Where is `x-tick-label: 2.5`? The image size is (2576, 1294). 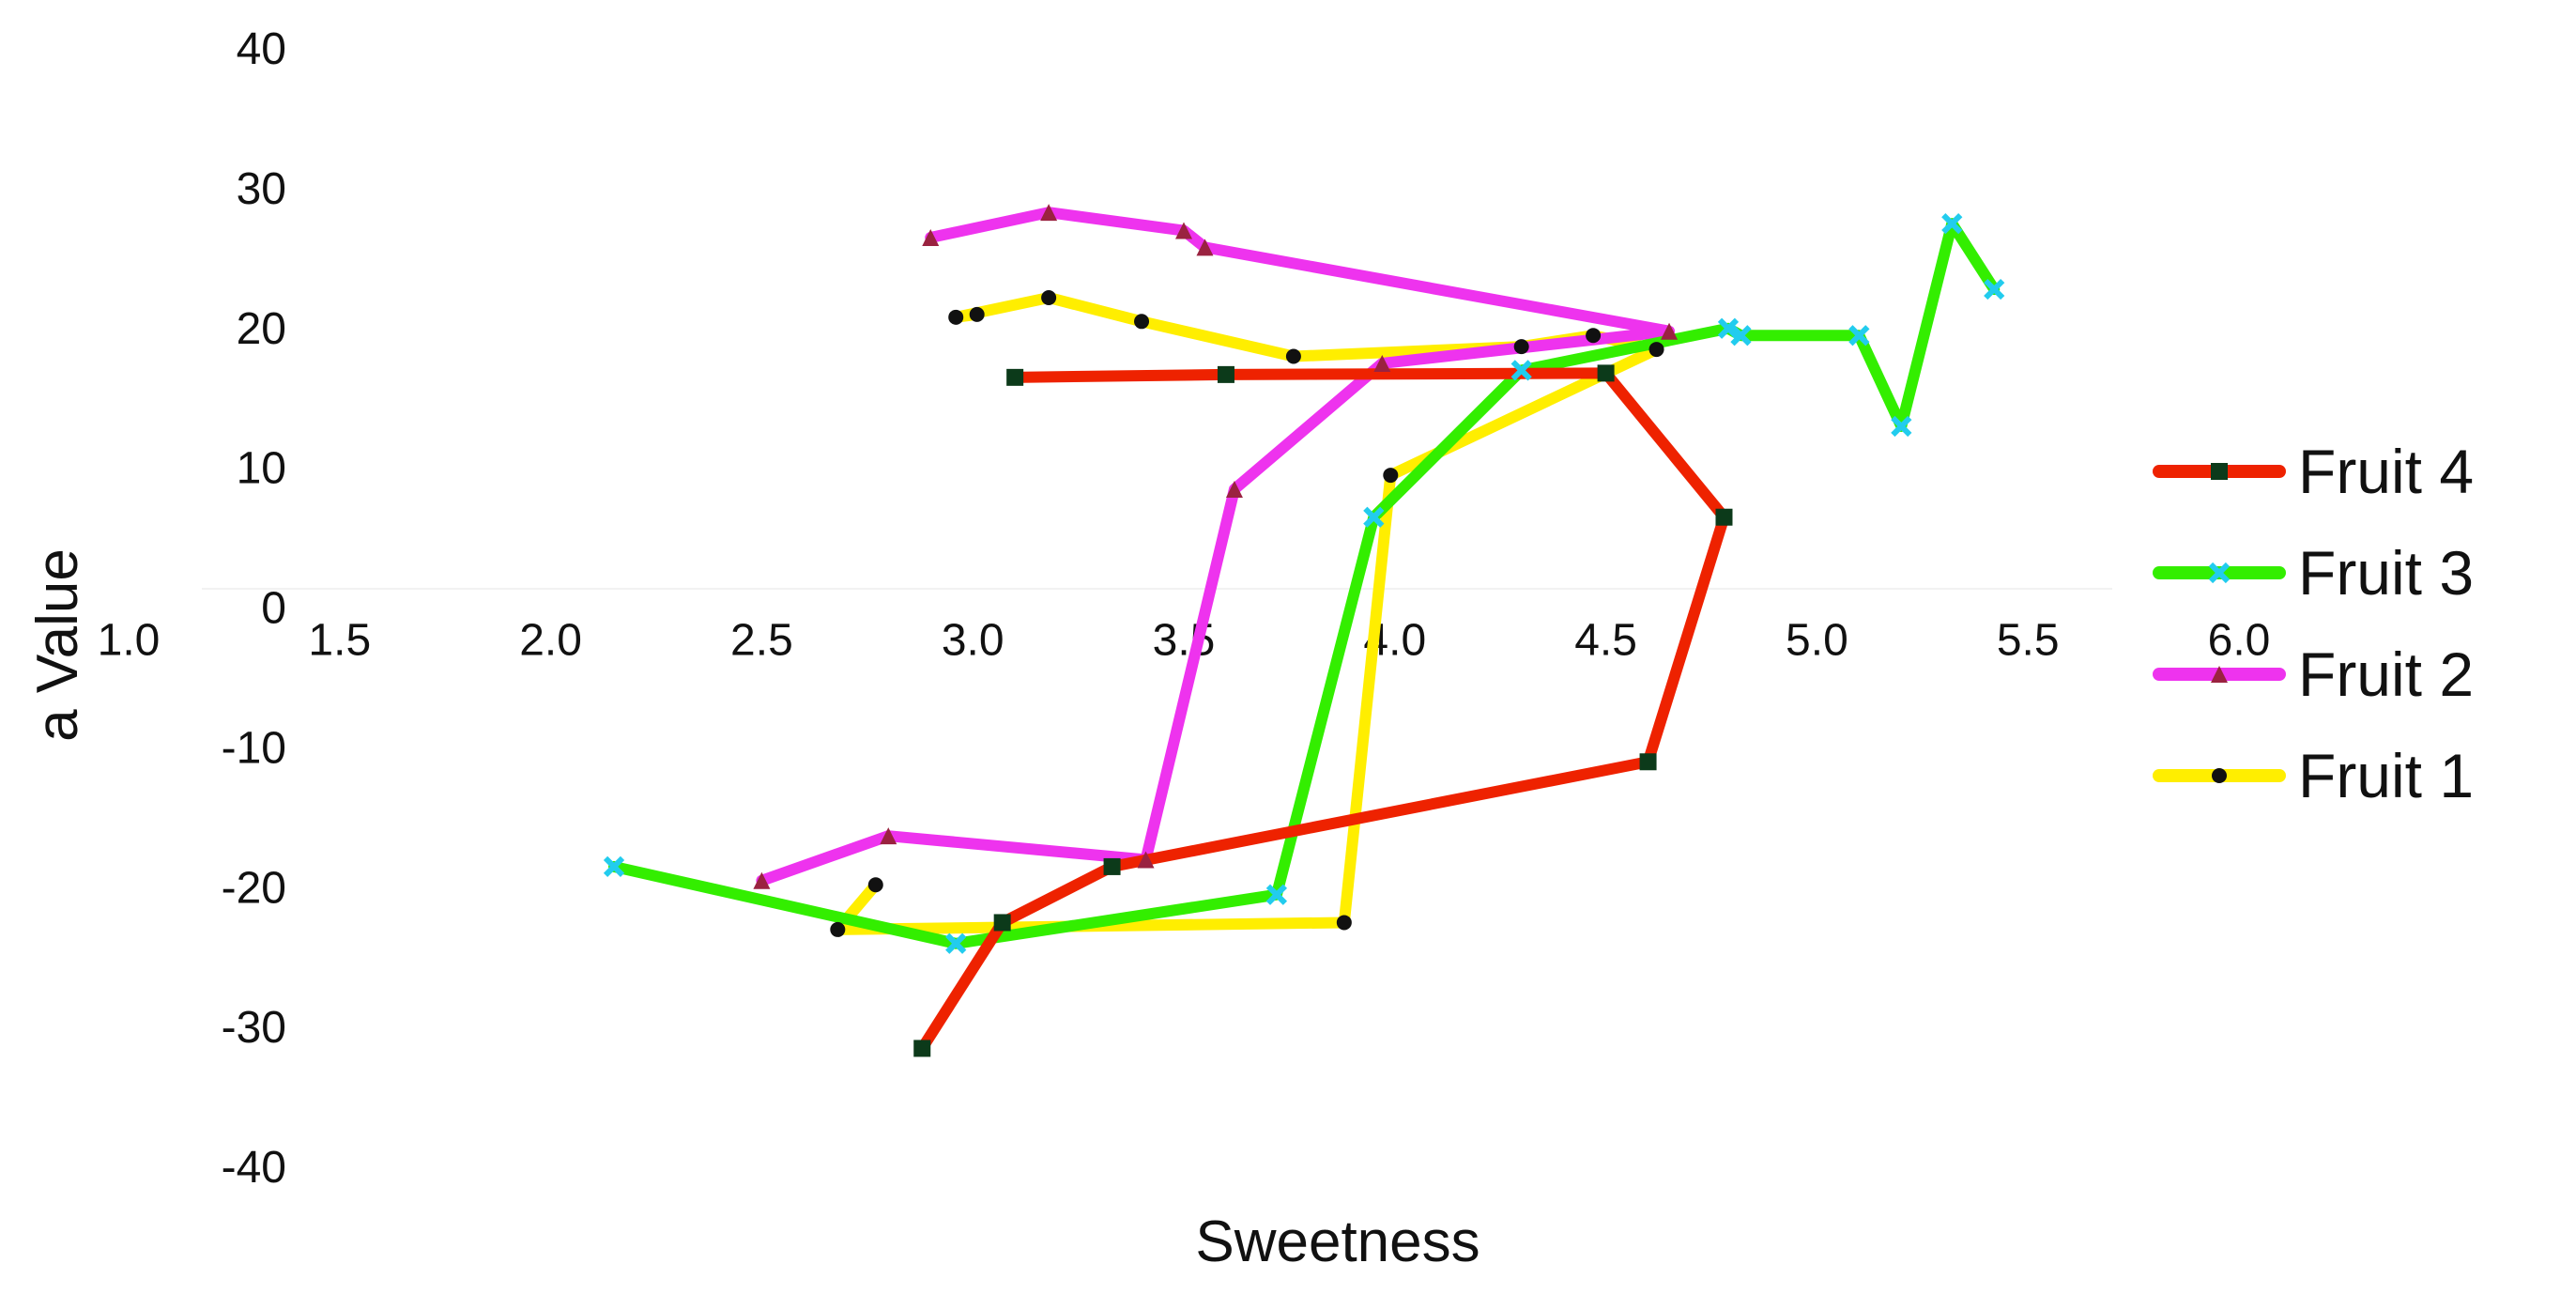 x-tick-label: 2.5 is located at coordinates (761, 641).